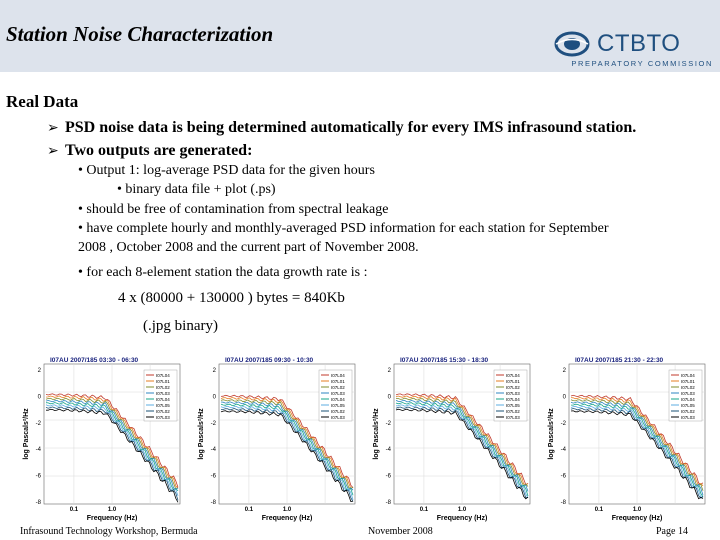  I want to click on plot-title: I07AU 2007/185 15:30 - 18:30, so click(444, 360).